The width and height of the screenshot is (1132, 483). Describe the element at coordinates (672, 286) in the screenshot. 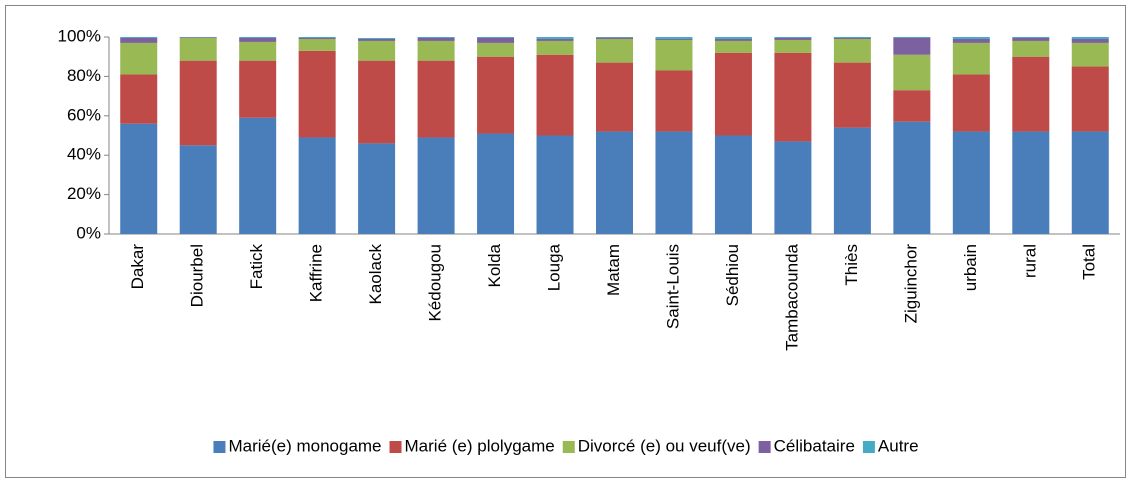

I see `x-tick-label: Saint-Louis` at that location.